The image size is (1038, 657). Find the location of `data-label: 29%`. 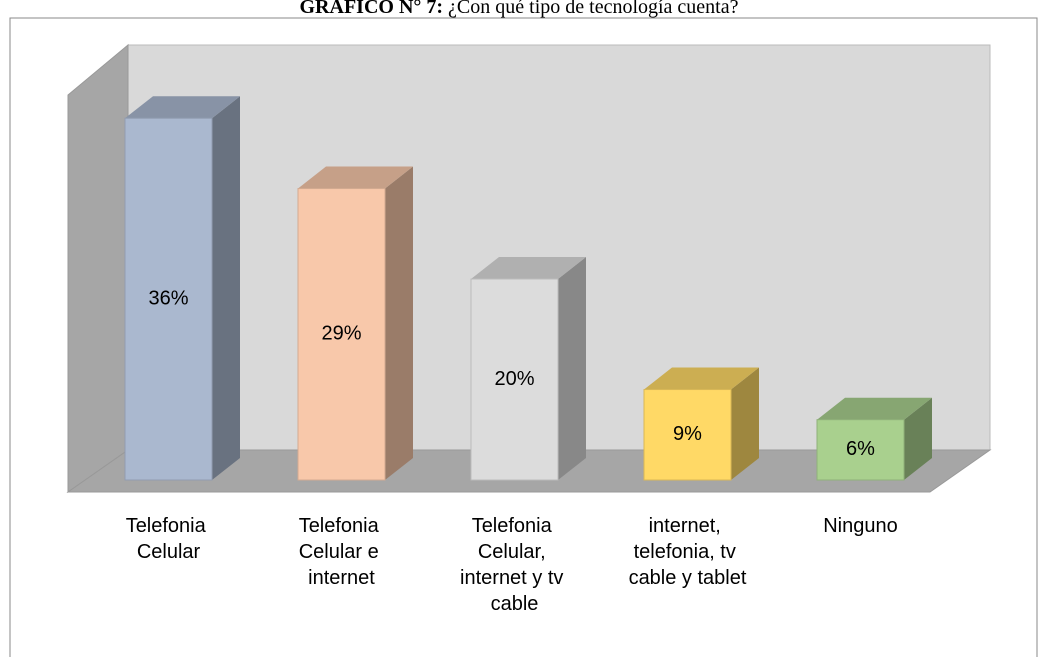

data-label: 29% is located at coordinates (341, 334).